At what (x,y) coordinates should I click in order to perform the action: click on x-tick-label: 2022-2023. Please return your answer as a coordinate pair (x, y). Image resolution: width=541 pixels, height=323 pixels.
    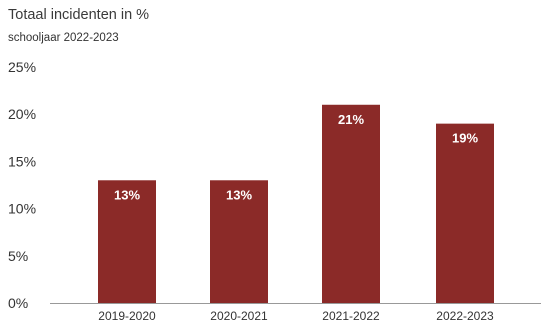
    Looking at the image, I should click on (465, 316).